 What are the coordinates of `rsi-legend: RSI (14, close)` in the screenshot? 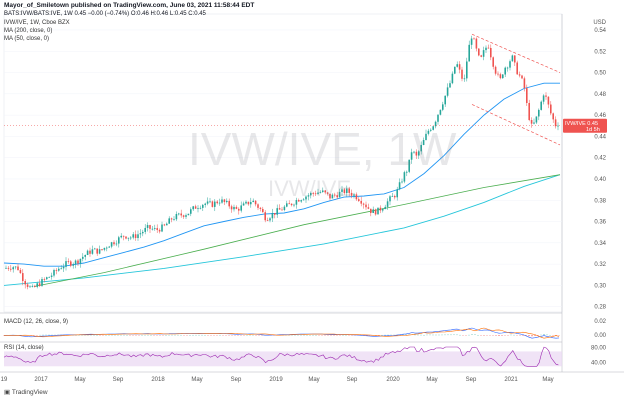 It's located at (24, 348).